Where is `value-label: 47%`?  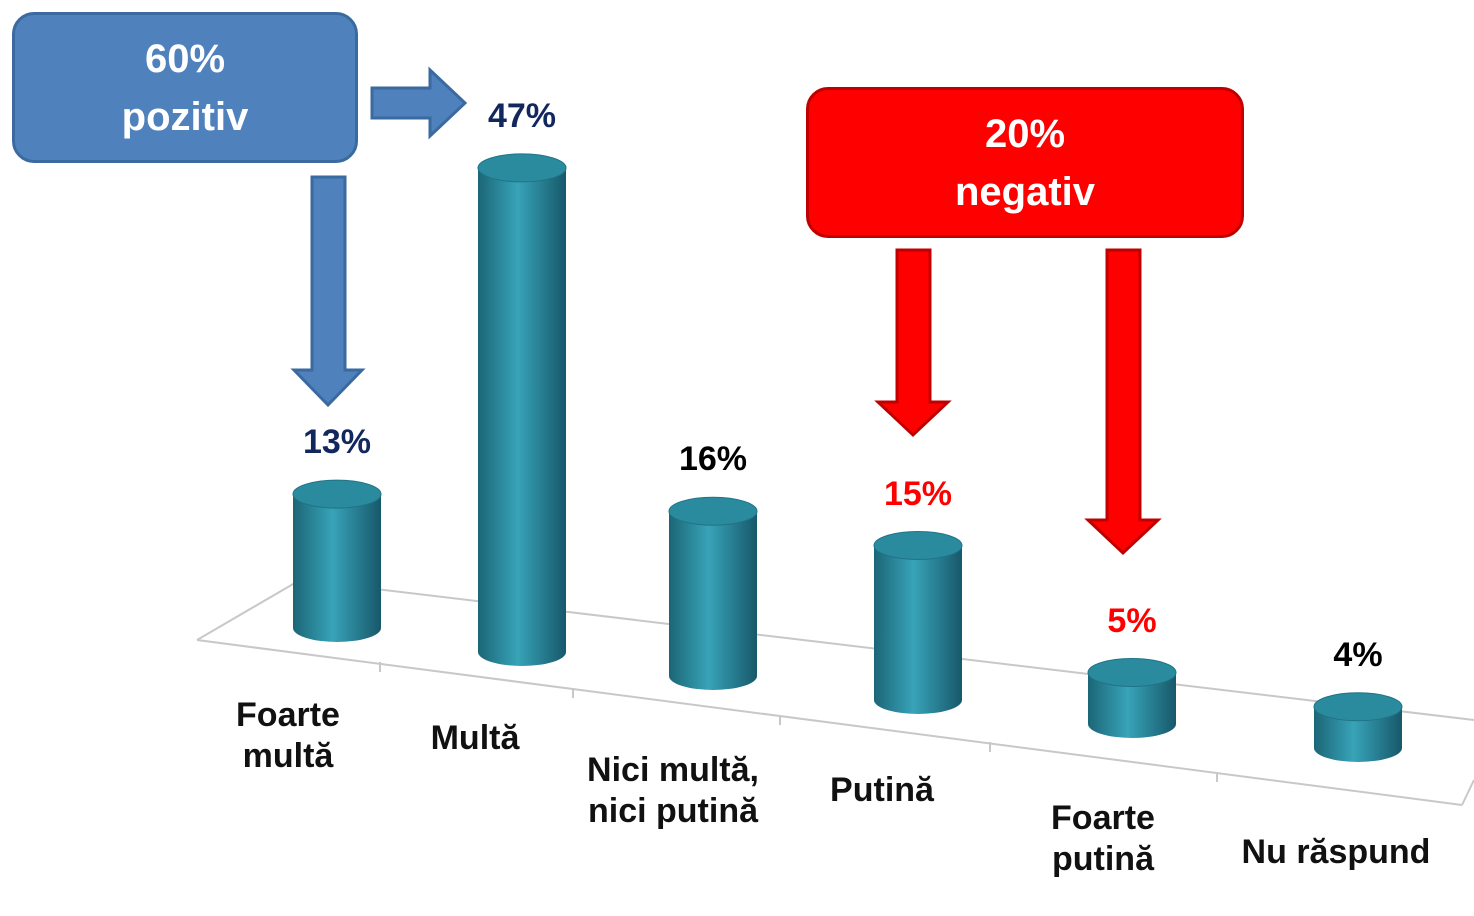 value-label: 47% is located at coordinates (522, 115).